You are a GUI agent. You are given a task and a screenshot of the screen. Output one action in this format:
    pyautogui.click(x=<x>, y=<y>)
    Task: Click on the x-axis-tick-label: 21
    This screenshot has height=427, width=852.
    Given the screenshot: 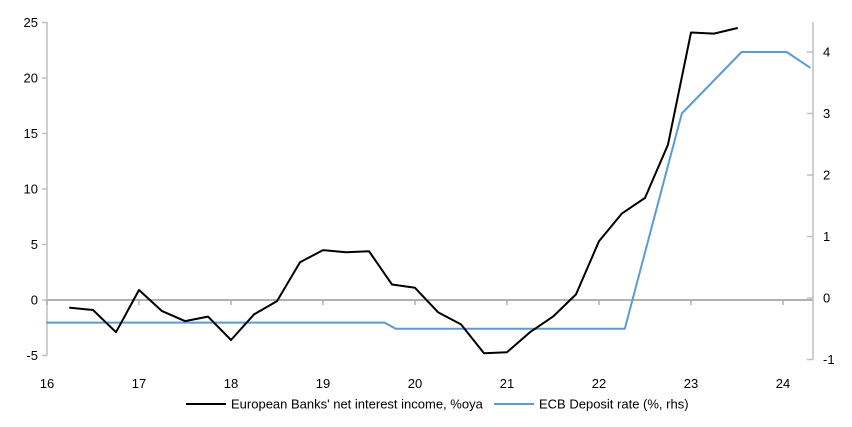 What is the action you would take?
    pyautogui.click(x=507, y=383)
    